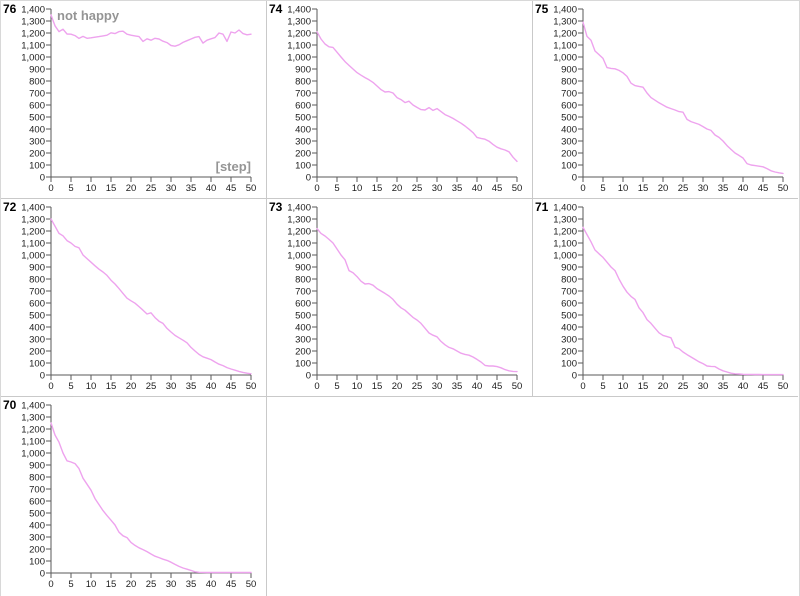 Image resolution: width=800 pixels, height=596 pixels. What do you see at coordinates (276, 207) in the screenshot?
I see `run-number-label: 73` at bounding box center [276, 207].